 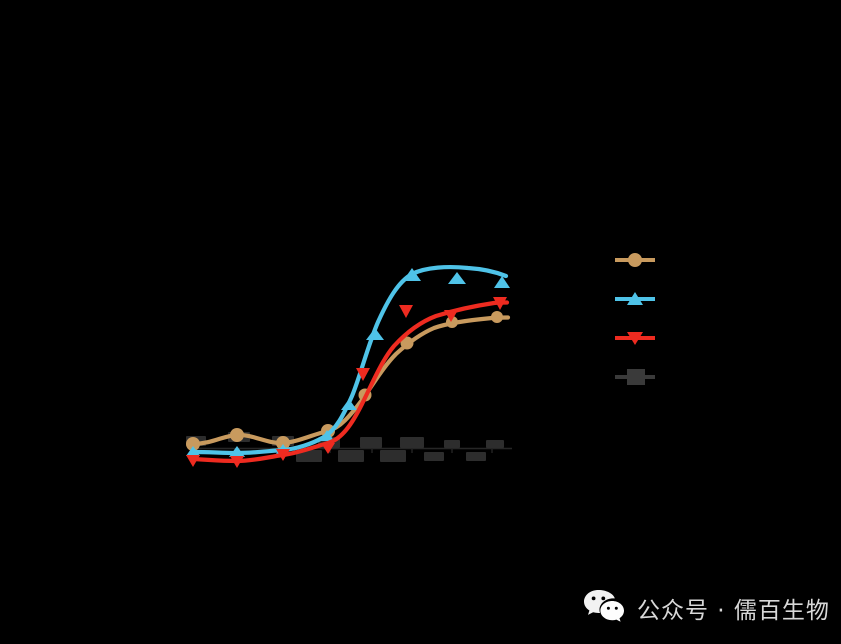 I want to click on series-1-markers, so click(x=344, y=381).